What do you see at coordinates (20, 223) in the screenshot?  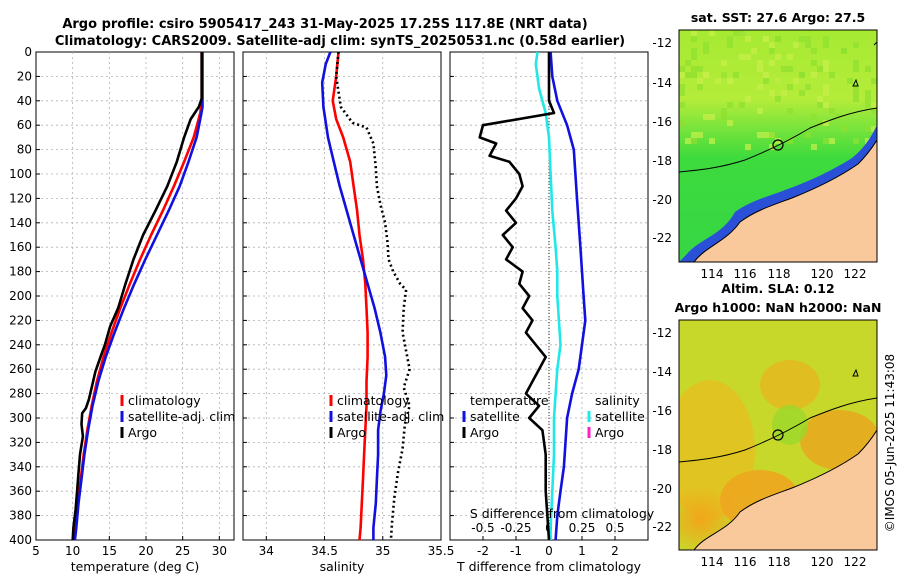 I see `y-tick-label: 140` at bounding box center [20, 223].